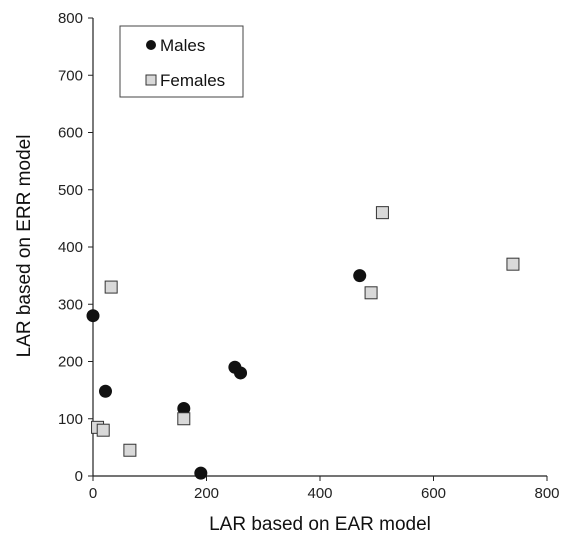 The width and height of the screenshot is (567, 535). What do you see at coordinates (320, 524) in the screenshot?
I see `x-axis-title: LAR based on EAR model` at bounding box center [320, 524].